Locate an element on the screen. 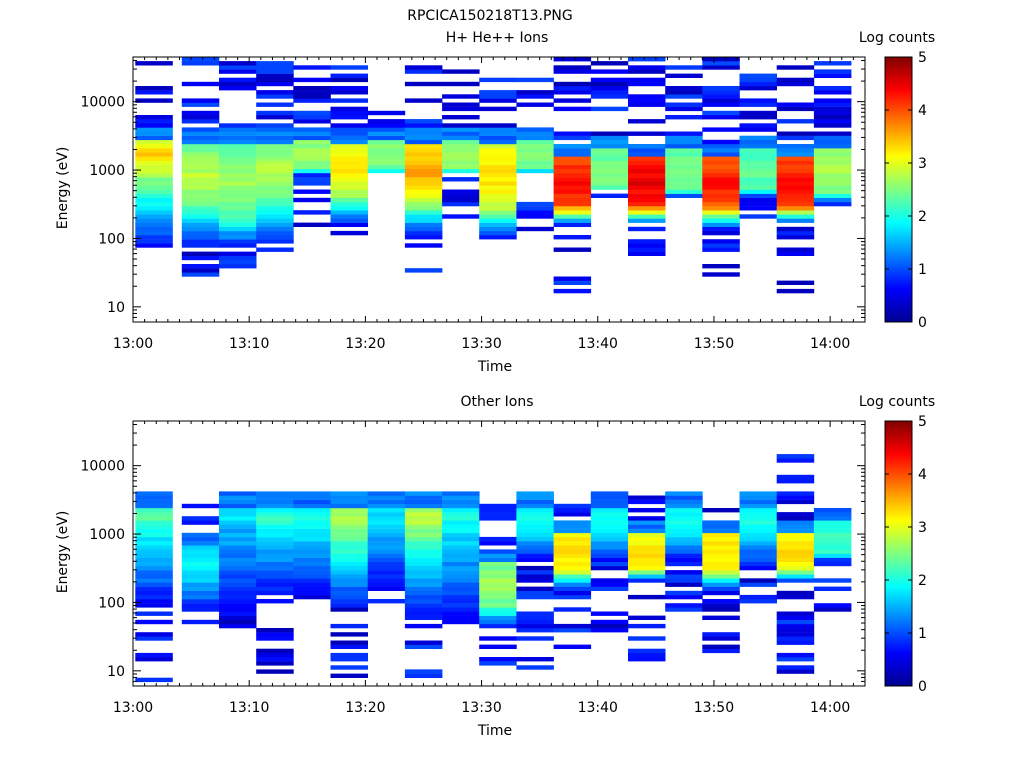 This screenshot has width=1024, height=772. colorbar-tick-label: 0 is located at coordinates (922, 323).